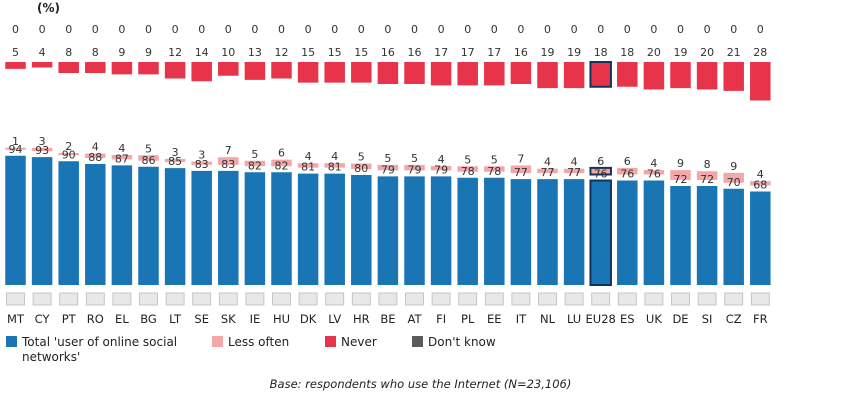  I want to click on category-label-el: EL, so click(122, 319).